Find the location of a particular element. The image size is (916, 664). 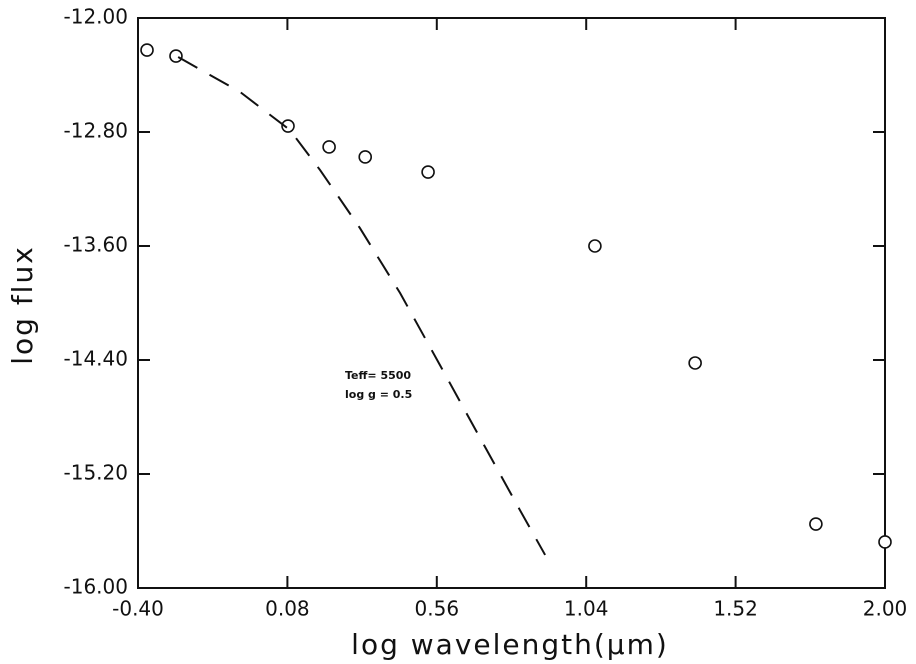

annotation: log g = 0.5 is located at coordinates (378, 394).